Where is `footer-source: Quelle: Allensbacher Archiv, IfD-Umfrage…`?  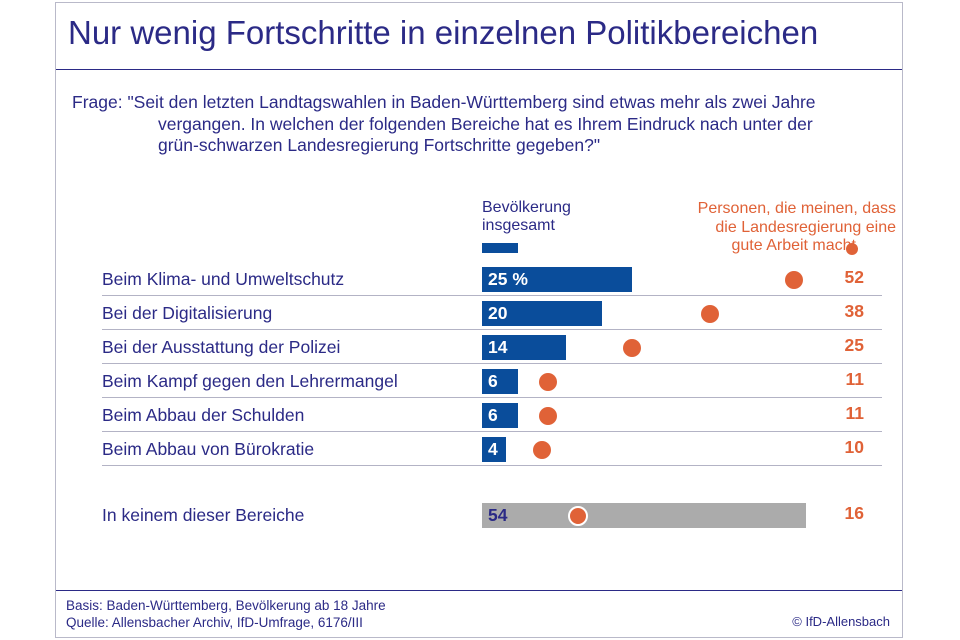
footer-source: Quelle: Allensbacher Archiv, IfD-Umfrage… is located at coordinates (214, 622).